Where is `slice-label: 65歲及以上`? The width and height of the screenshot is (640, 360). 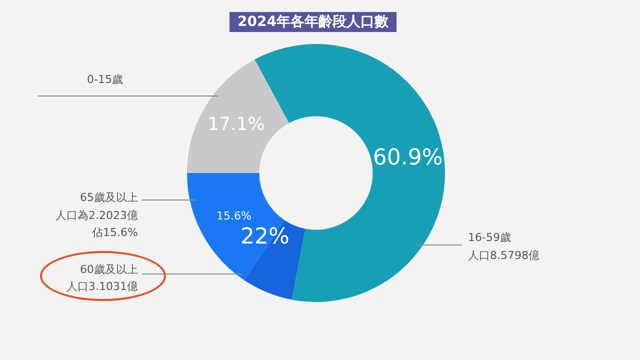 slice-label: 65歲及以上 is located at coordinates (109, 197).